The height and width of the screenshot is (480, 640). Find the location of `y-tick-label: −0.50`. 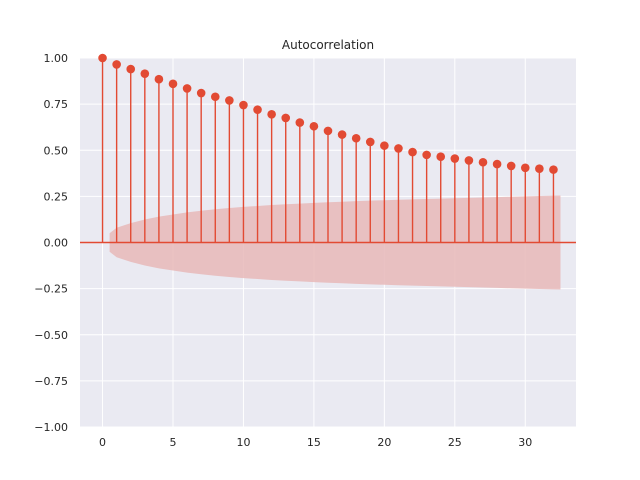

y-tick-label: −0.50 is located at coordinates (51, 335).